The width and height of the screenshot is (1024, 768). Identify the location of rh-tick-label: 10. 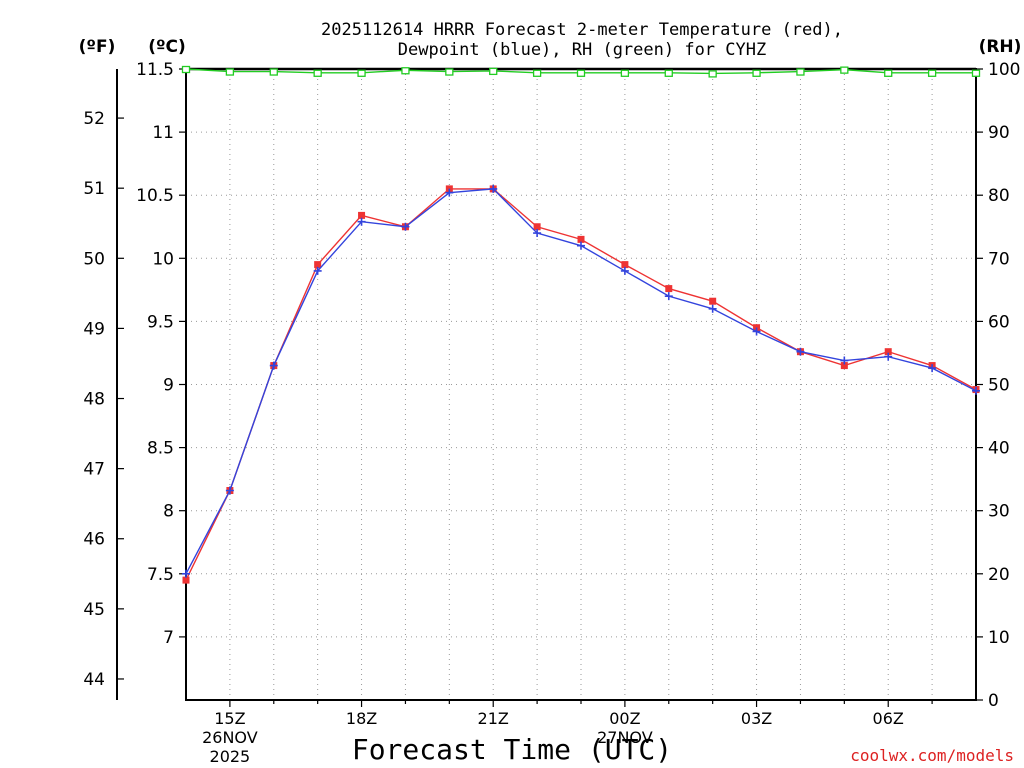
(999, 638).